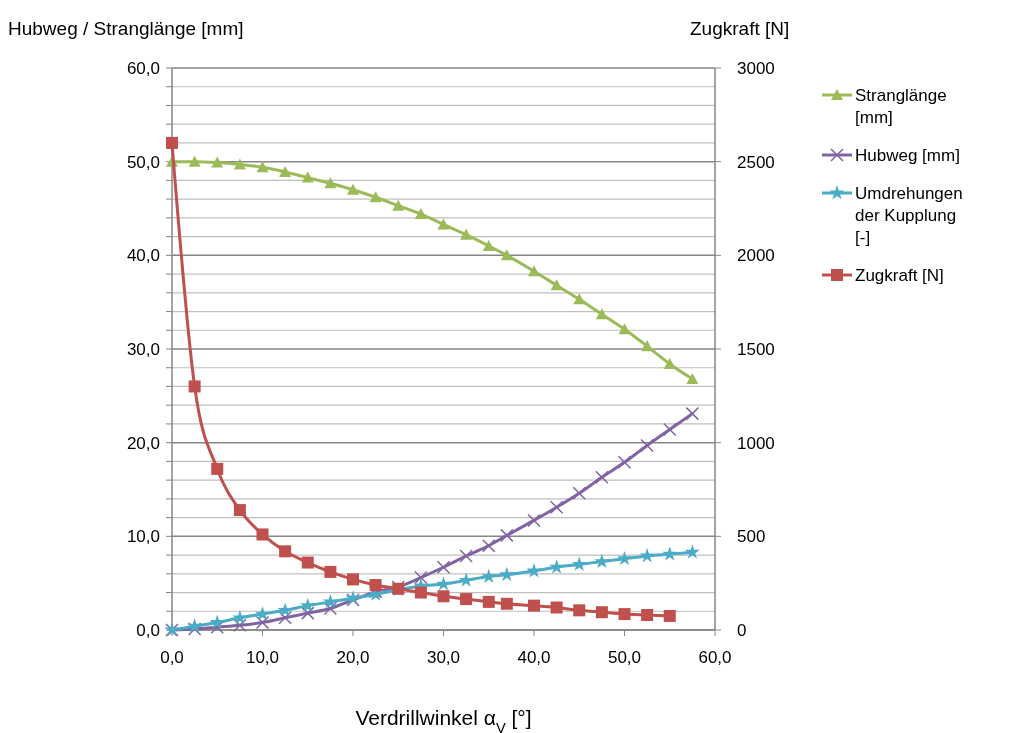 Image resolution: width=1033 pixels, height=733 pixels. I want to click on y2-tick-label: 1000, so click(756, 443).